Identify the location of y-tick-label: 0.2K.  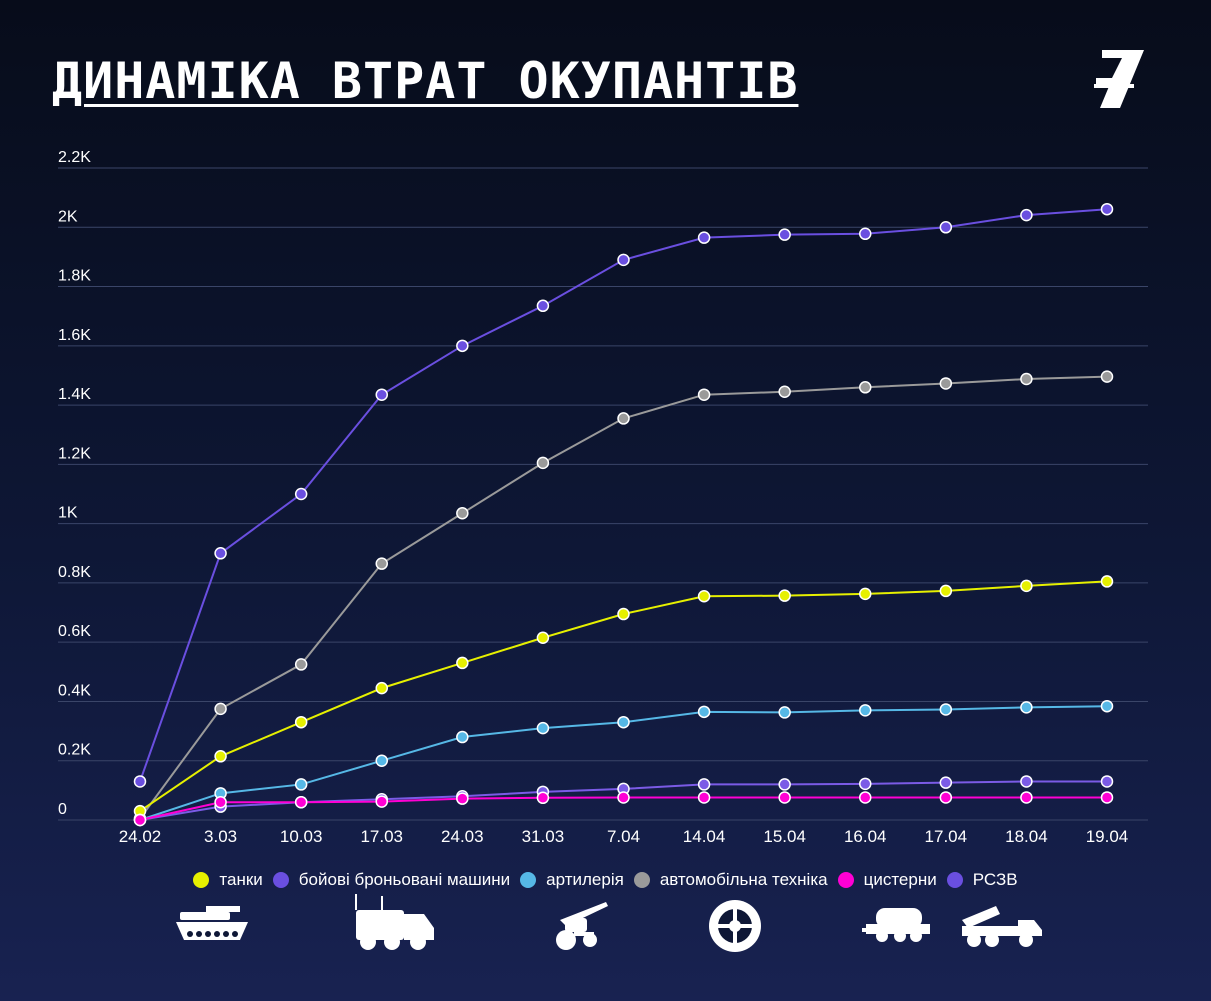
(74, 750).